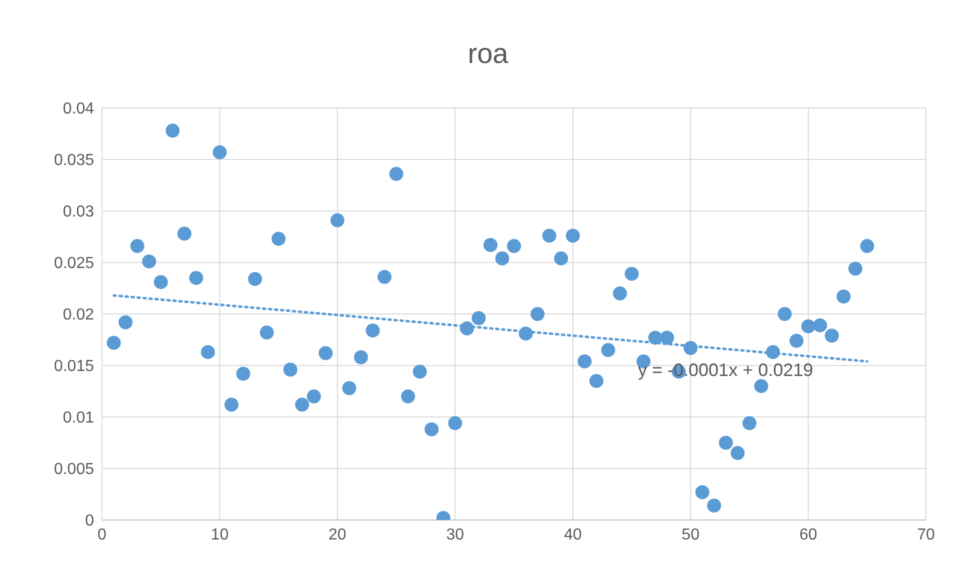 Image resolution: width=968 pixels, height=580 pixels. Describe the element at coordinates (78, 212) in the screenshot. I see `y-tick-label: 0.03` at that location.